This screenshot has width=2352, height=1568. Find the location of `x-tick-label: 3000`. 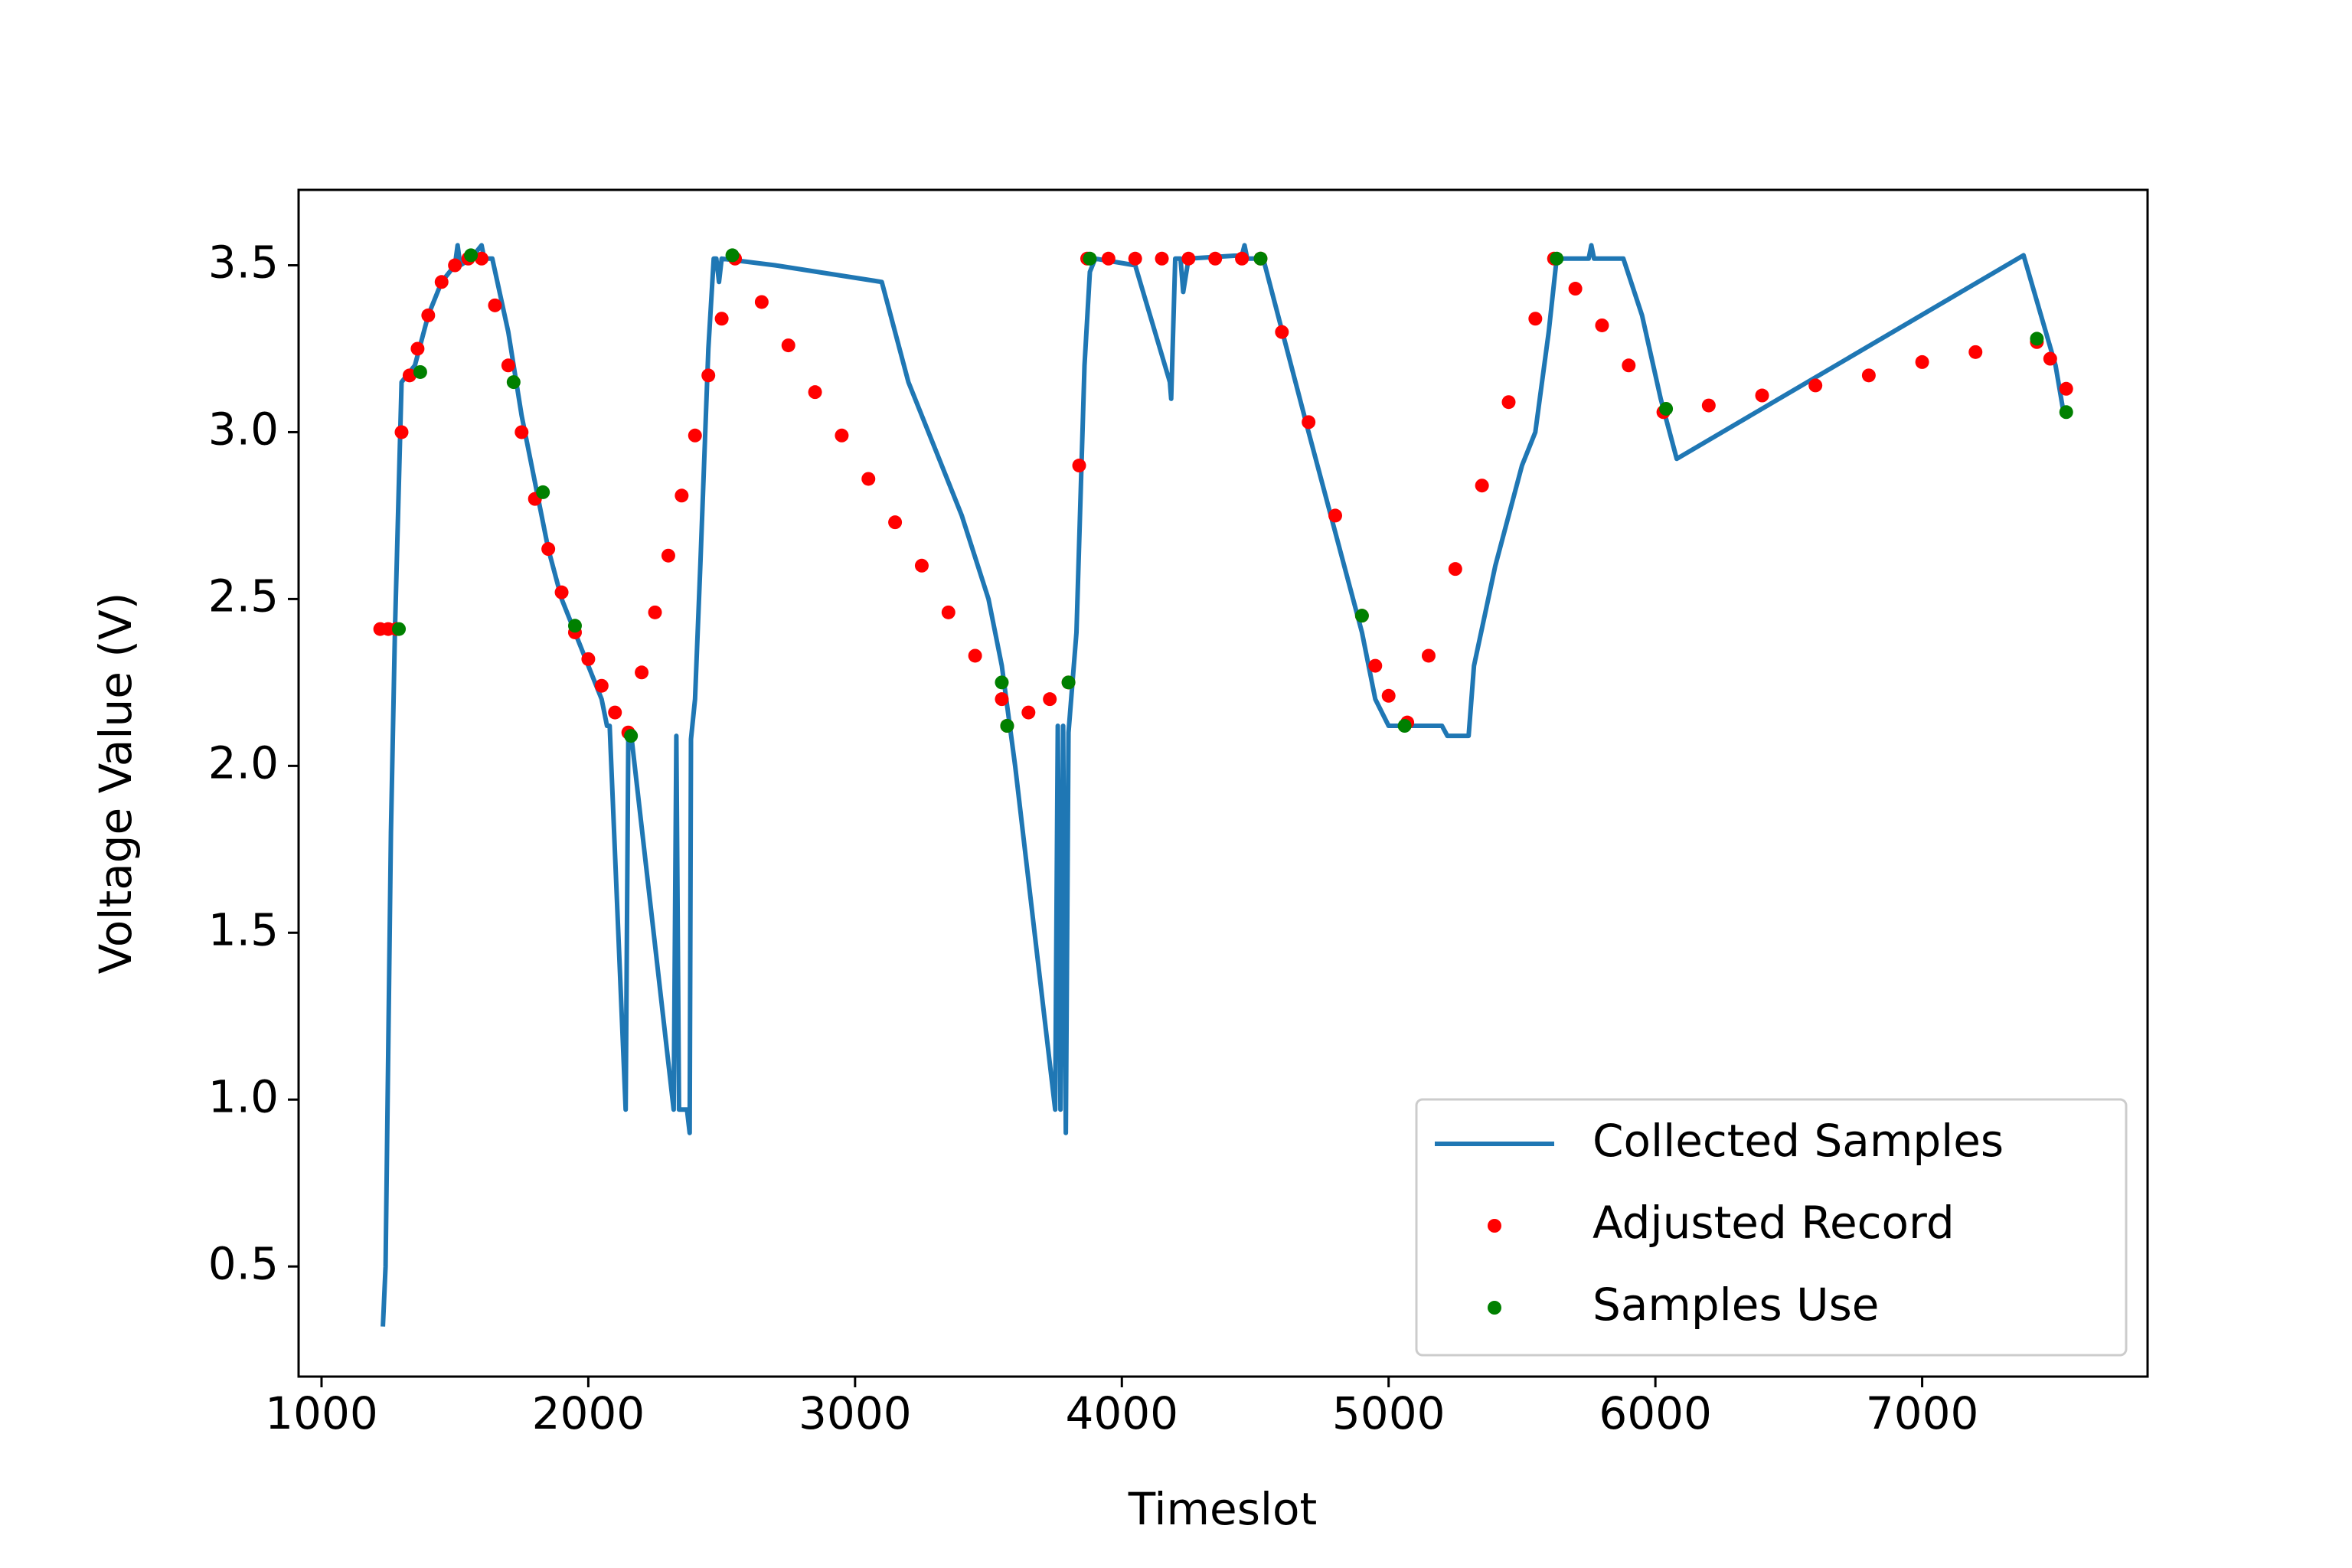

x-tick-label: 3000 is located at coordinates (855, 1413).